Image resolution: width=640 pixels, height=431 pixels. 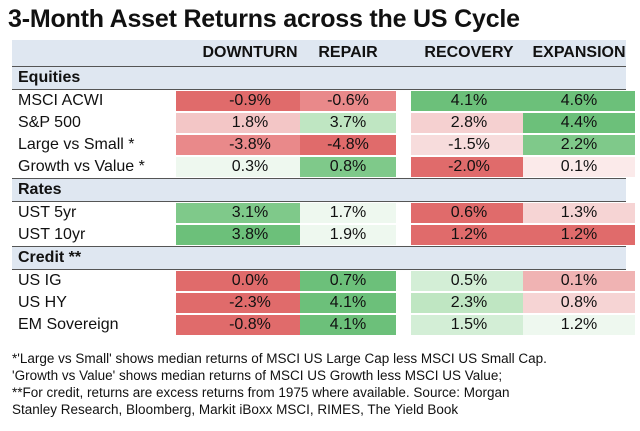 I want to click on value-cell: 1.3%, so click(x=579, y=213).